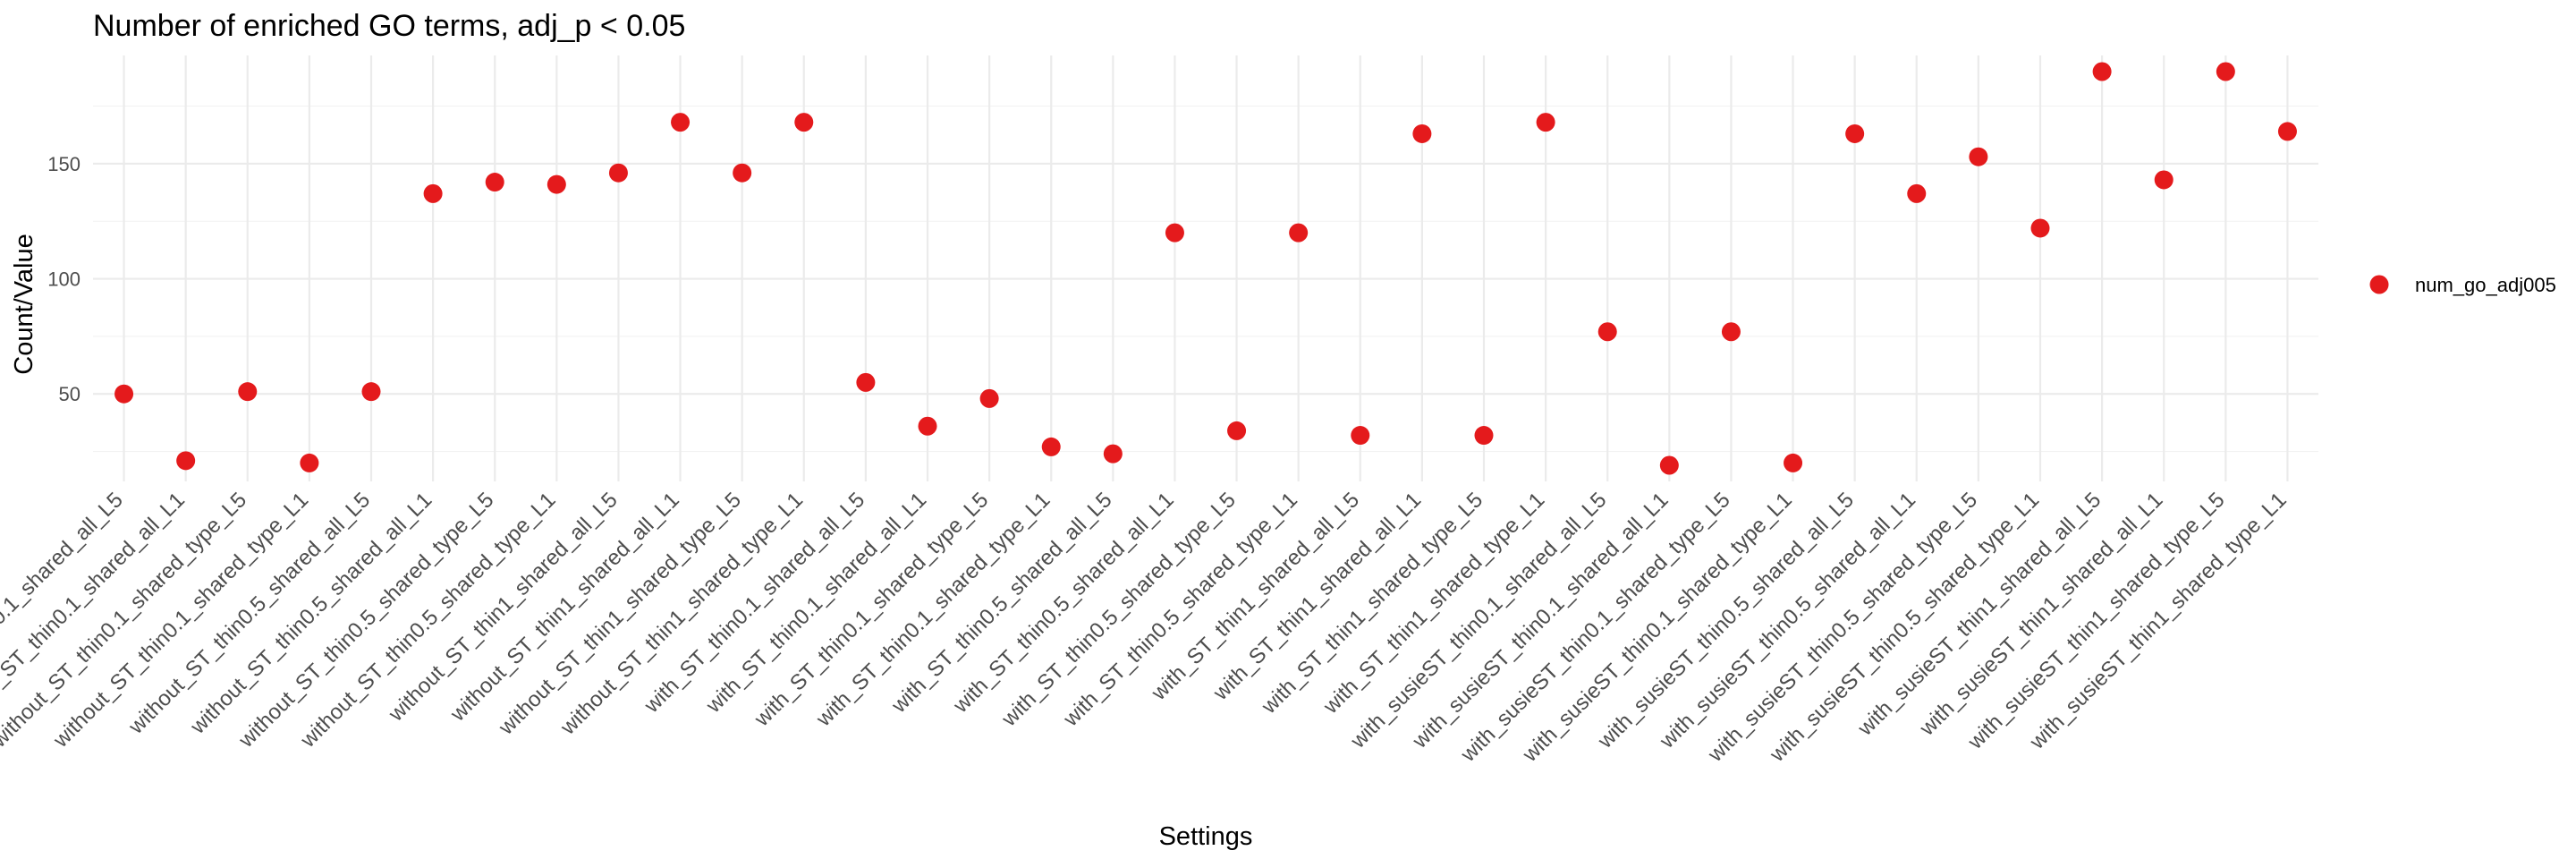 Image resolution: width=2576 pixels, height=859 pixels. I want to click on legend-label-num_go_adj005: num_go_adj005, so click(2485, 285).